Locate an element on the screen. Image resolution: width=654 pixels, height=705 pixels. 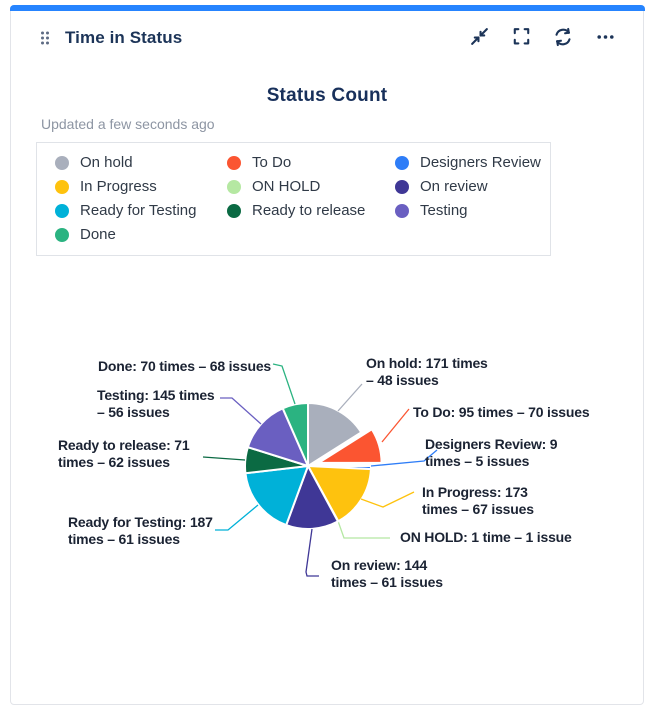
legend-item-to-do: To Do is located at coordinates (311, 162).